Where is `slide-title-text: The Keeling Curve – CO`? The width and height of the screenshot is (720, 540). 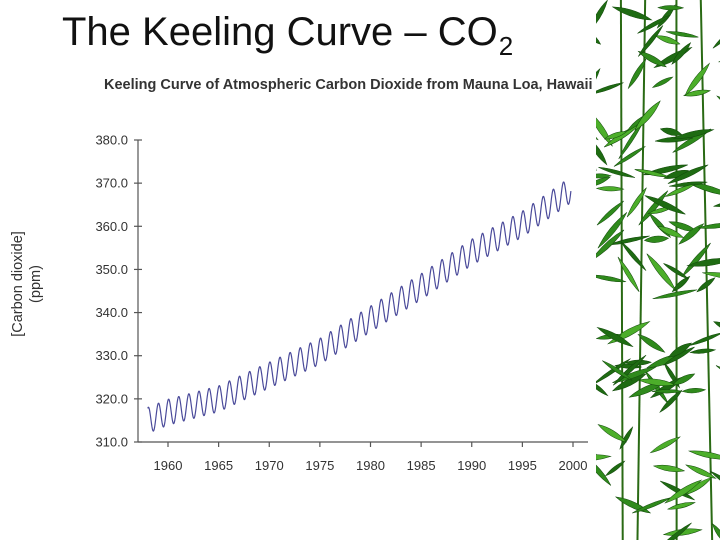 slide-title-text: The Keeling Curve – CO is located at coordinates (280, 32).